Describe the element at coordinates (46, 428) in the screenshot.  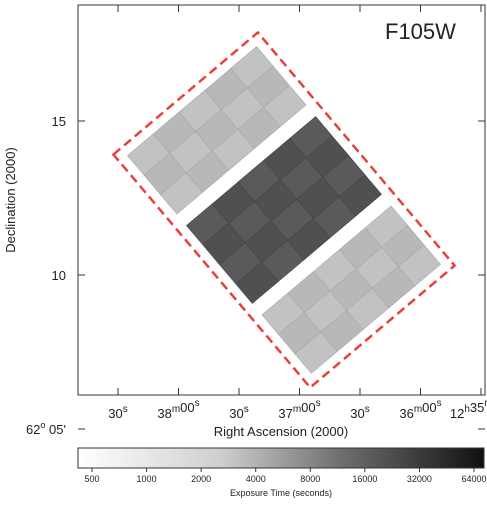
I see `y-tick-label: 62o 05'` at that location.